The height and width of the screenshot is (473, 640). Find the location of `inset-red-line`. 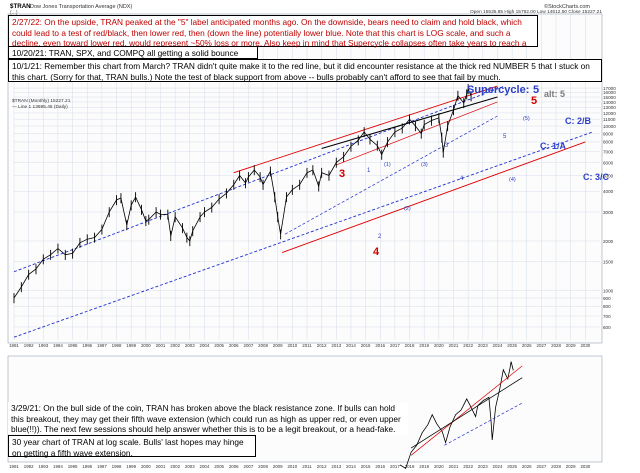

inset-red-line is located at coordinates (466, 410).